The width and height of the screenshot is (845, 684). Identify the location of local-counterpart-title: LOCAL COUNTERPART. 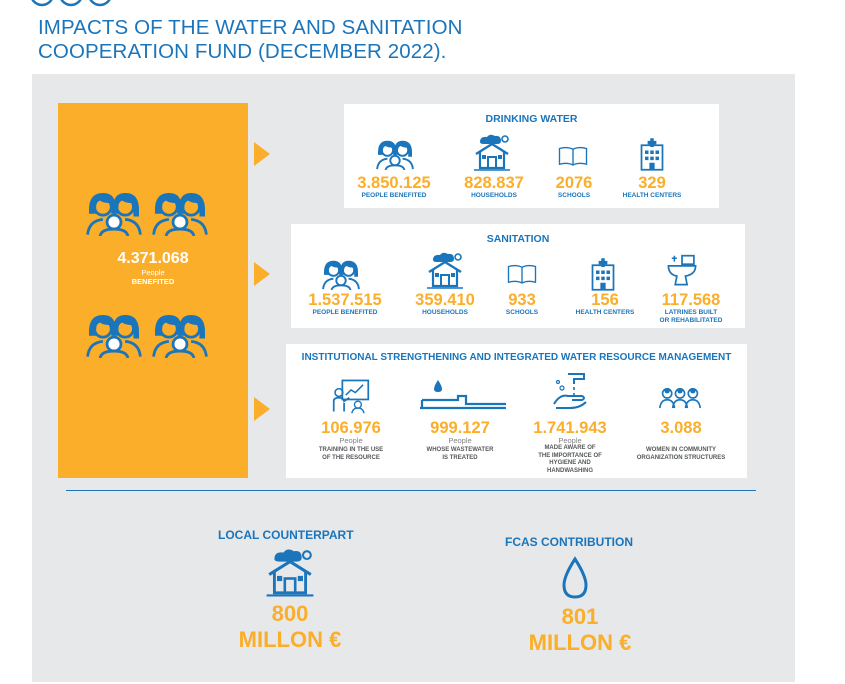
(286, 535).